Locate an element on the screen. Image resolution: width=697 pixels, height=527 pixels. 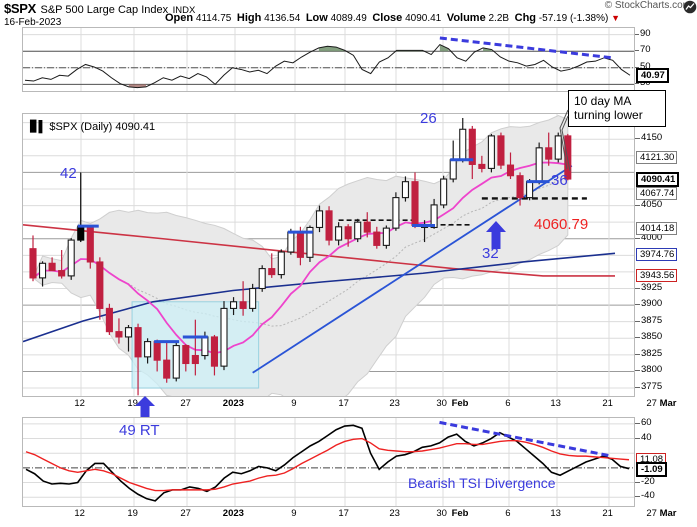
callout-10day-ma: 10 day MA turning lower is located at coordinates (617, 108).